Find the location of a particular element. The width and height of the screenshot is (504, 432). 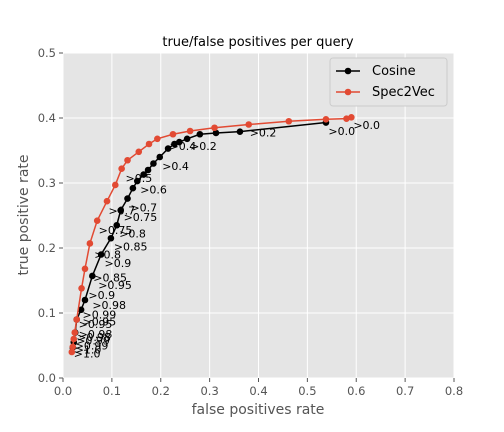

x-axis-label: false positives rate is located at coordinates (258, 410).